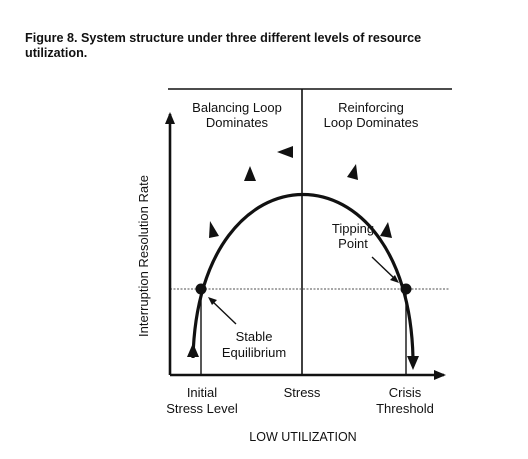 The width and height of the screenshot is (528, 459). I want to click on x-tick-crisis-line-1: Crisis, so click(405, 392).